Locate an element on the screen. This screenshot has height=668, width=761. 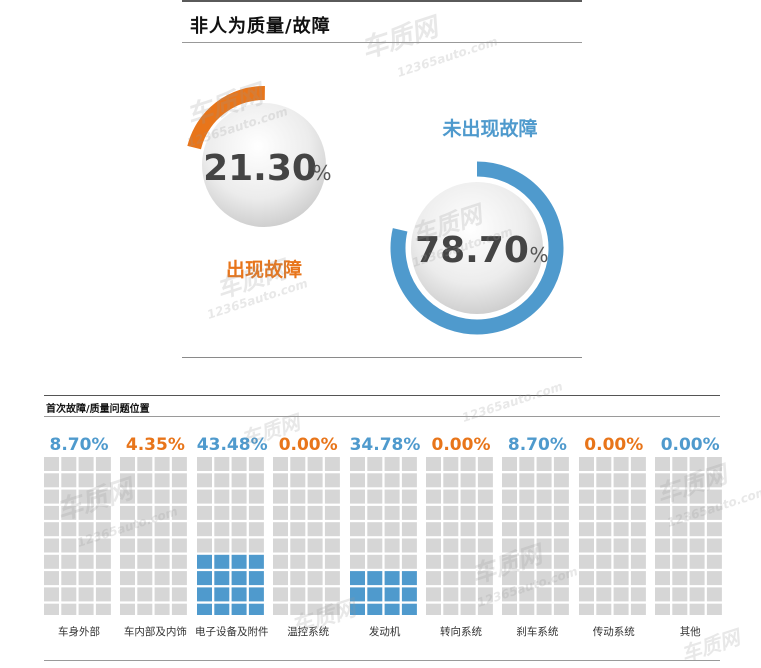
fault-location-column: 4.35% 车内部及内饰 is located at coordinates (155, 536).